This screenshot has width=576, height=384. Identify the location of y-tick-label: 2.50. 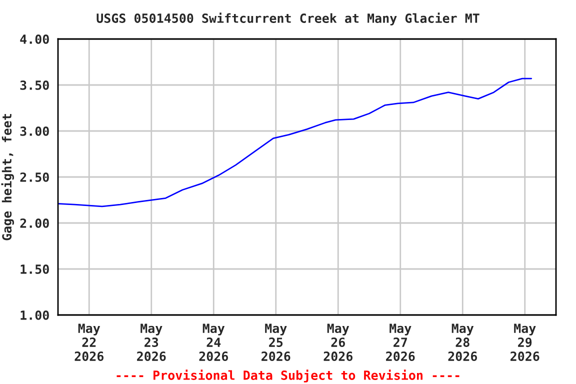
(34, 177).